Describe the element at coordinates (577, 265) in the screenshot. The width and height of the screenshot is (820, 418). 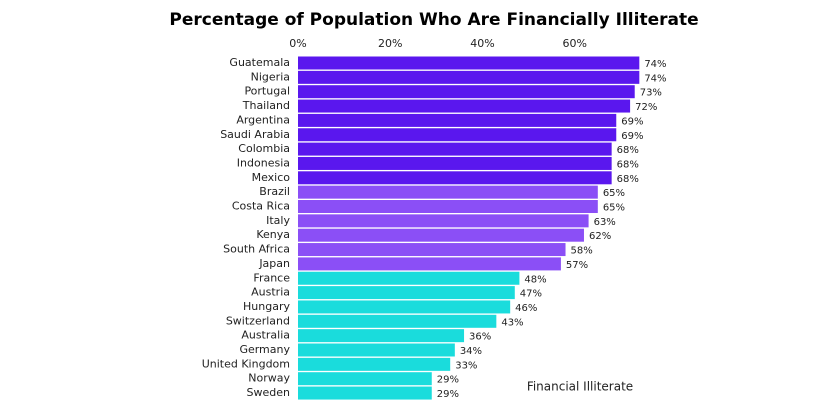
I see `value-label: 57%` at that location.